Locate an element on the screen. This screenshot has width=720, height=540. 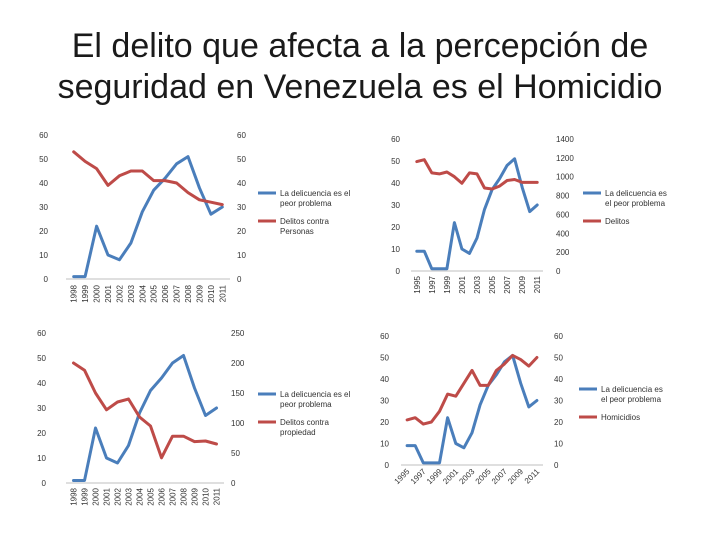
title-line-2: seguridad en Venezuela es el Homicidio is located at coordinates (360, 87).